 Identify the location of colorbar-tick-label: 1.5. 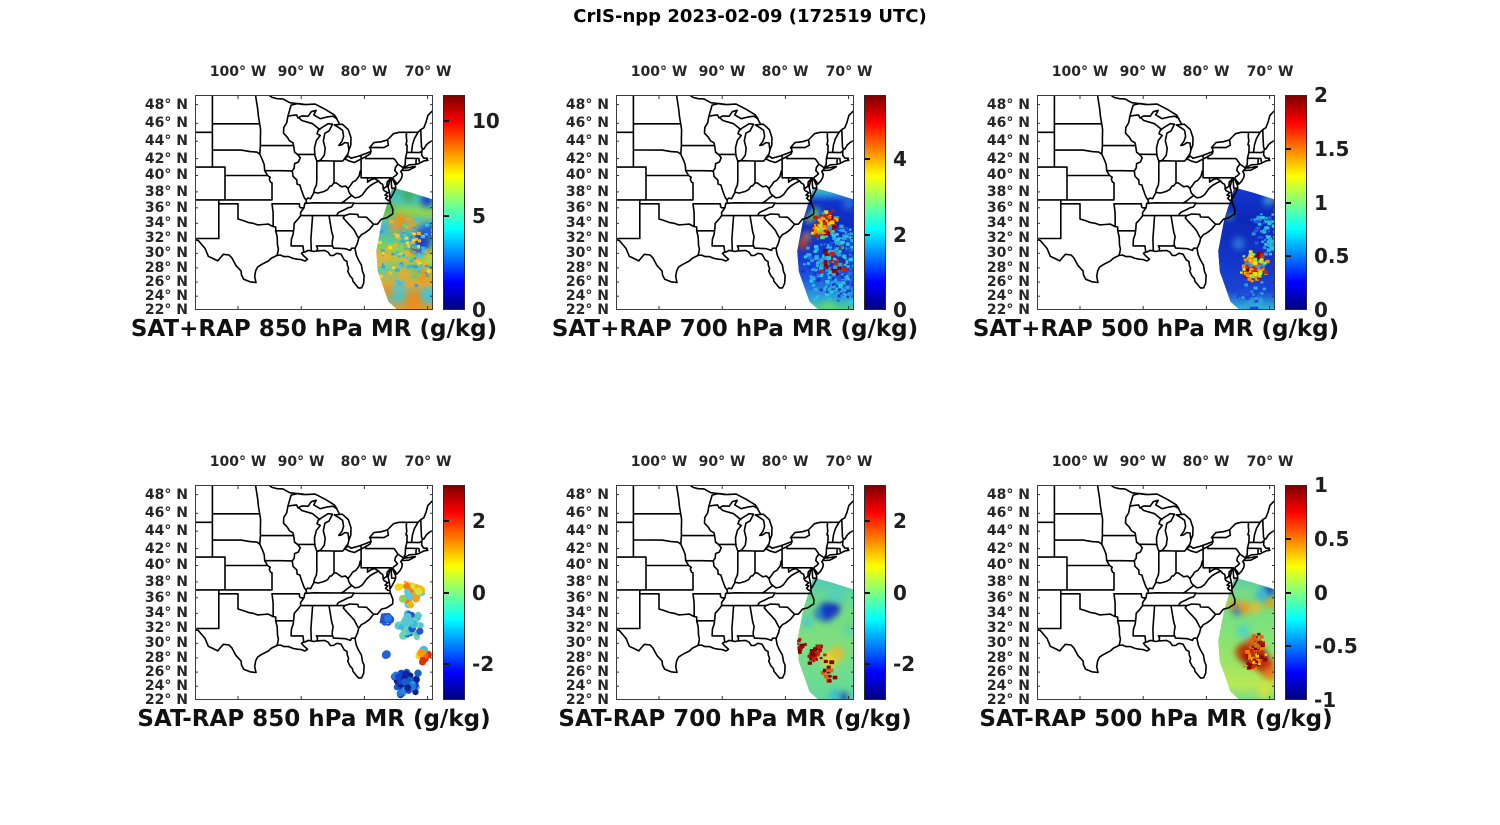
(1332, 149).